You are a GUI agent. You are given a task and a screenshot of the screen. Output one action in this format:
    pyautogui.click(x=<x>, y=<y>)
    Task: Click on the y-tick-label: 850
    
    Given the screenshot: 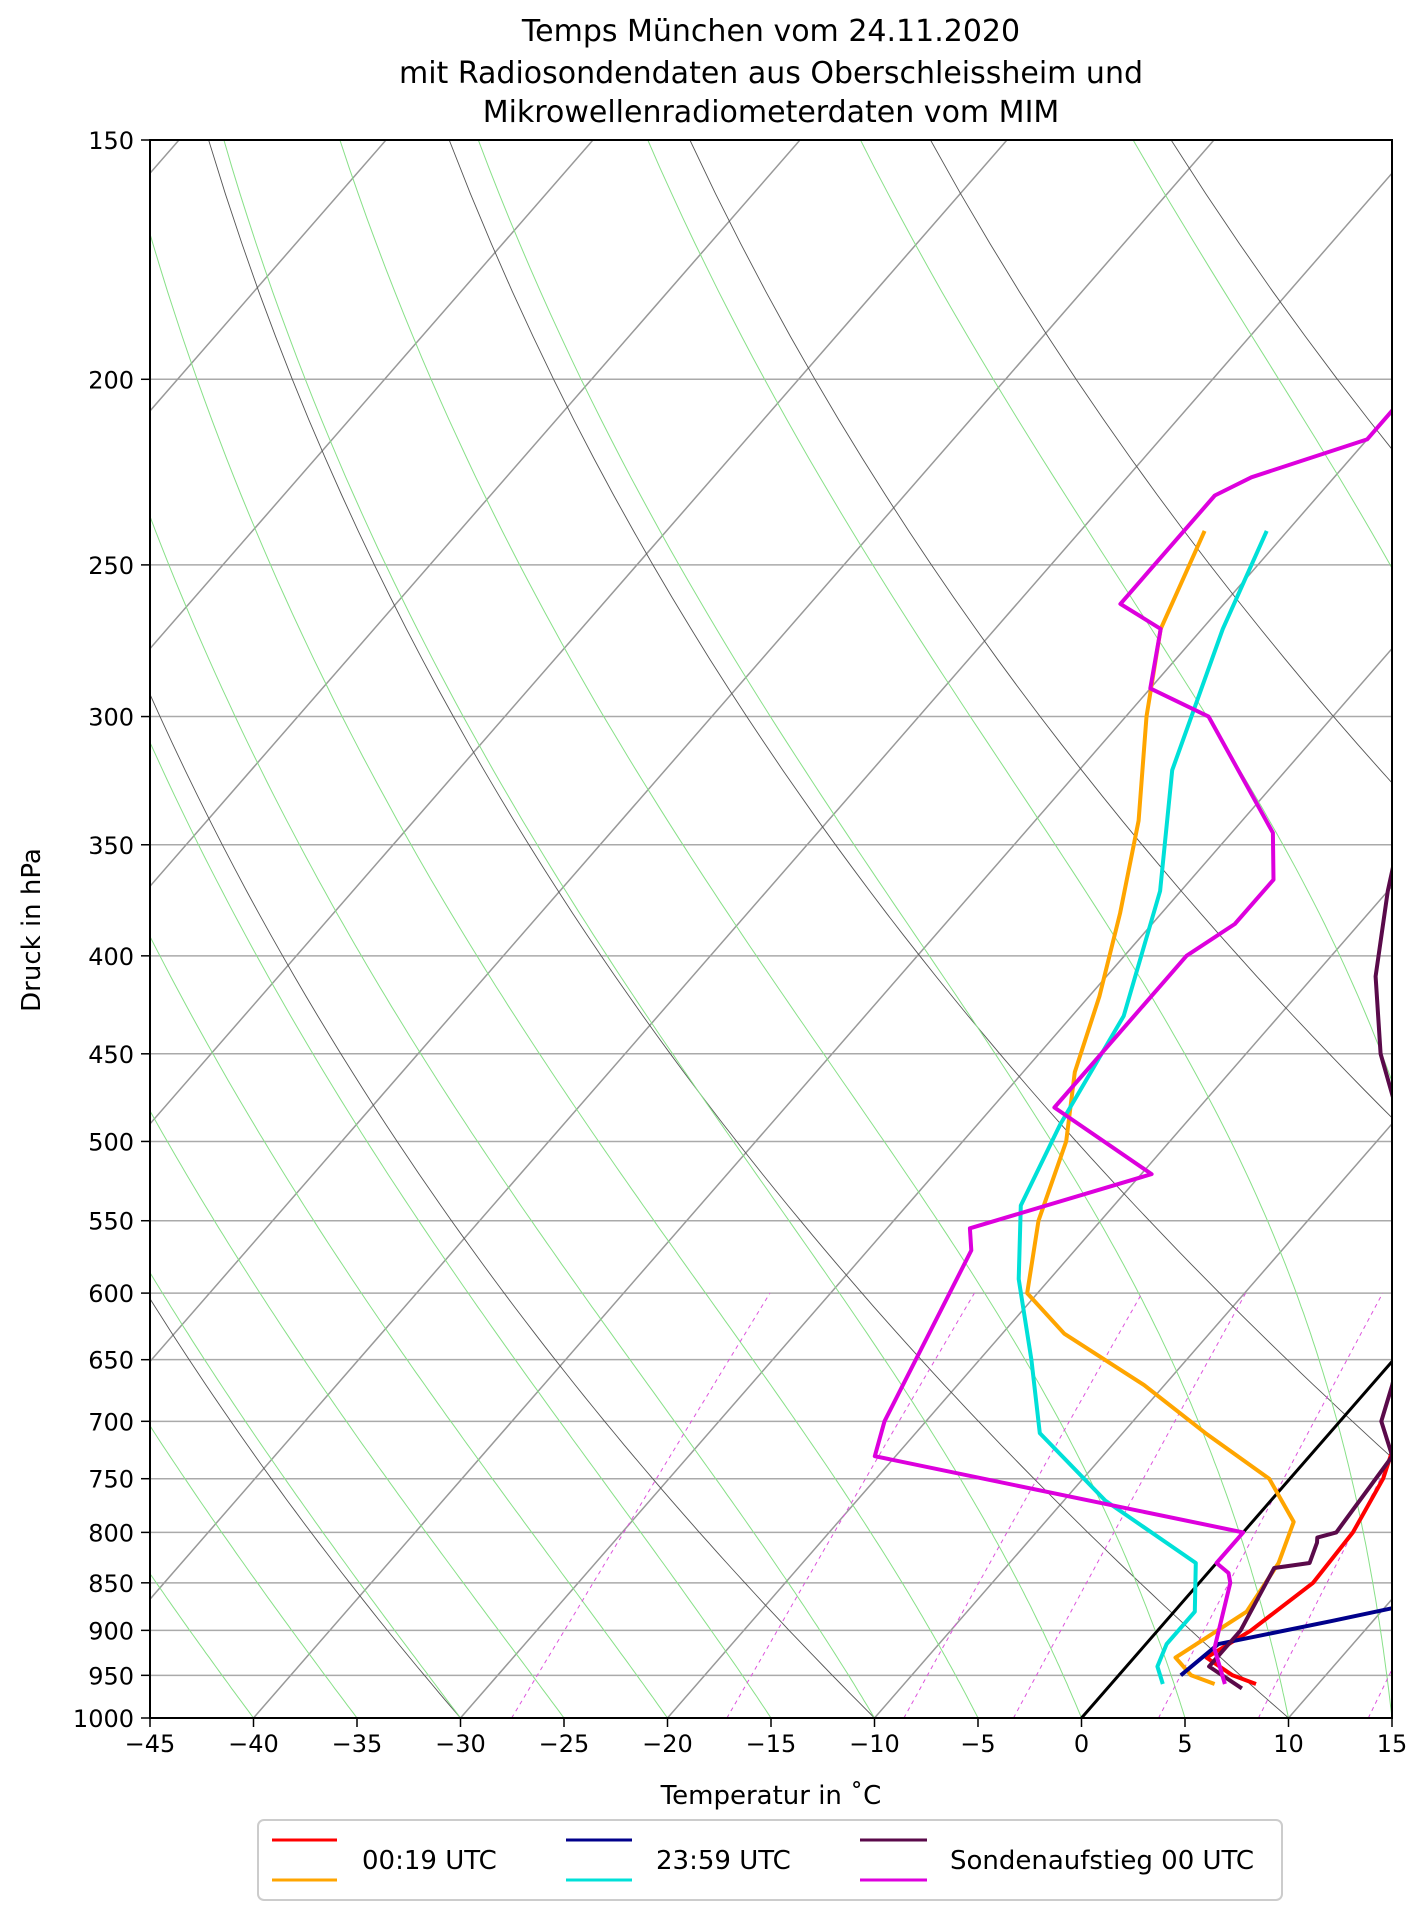 What is the action you would take?
    pyautogui.click(x=111, y=1584)
    